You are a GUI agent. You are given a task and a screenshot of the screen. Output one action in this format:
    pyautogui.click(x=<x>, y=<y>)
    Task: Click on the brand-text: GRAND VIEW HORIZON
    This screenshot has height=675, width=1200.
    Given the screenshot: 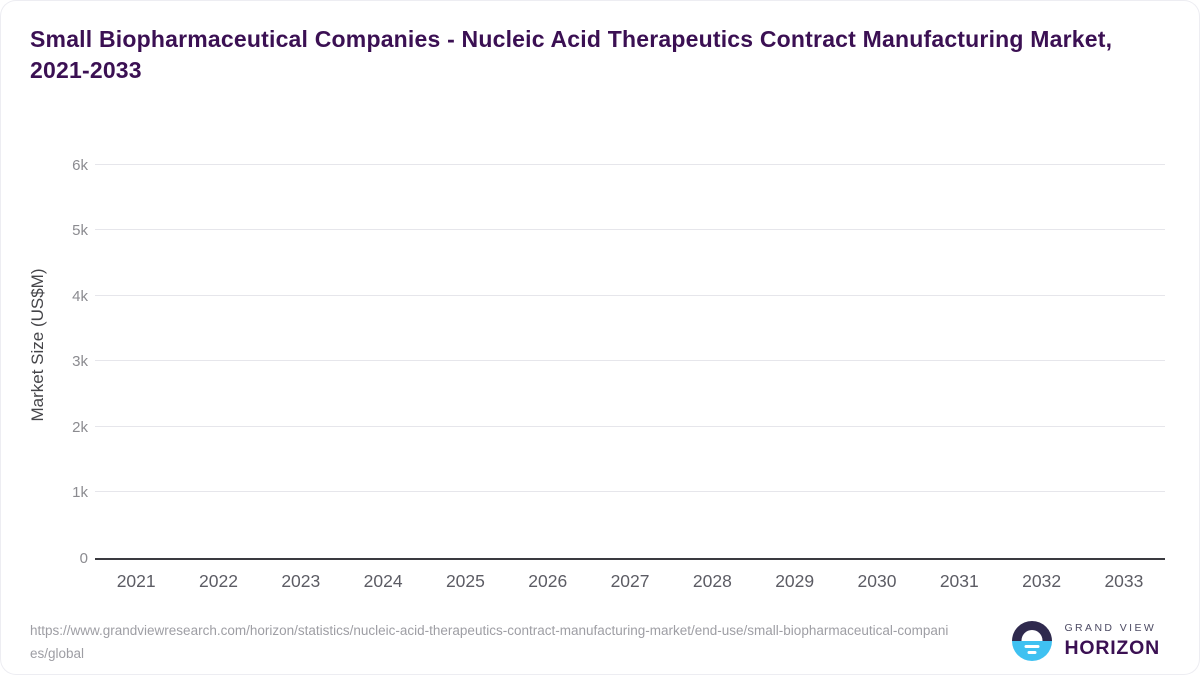 What is the action you would take?
    pyautogui.click(x=1112, y=641)
    